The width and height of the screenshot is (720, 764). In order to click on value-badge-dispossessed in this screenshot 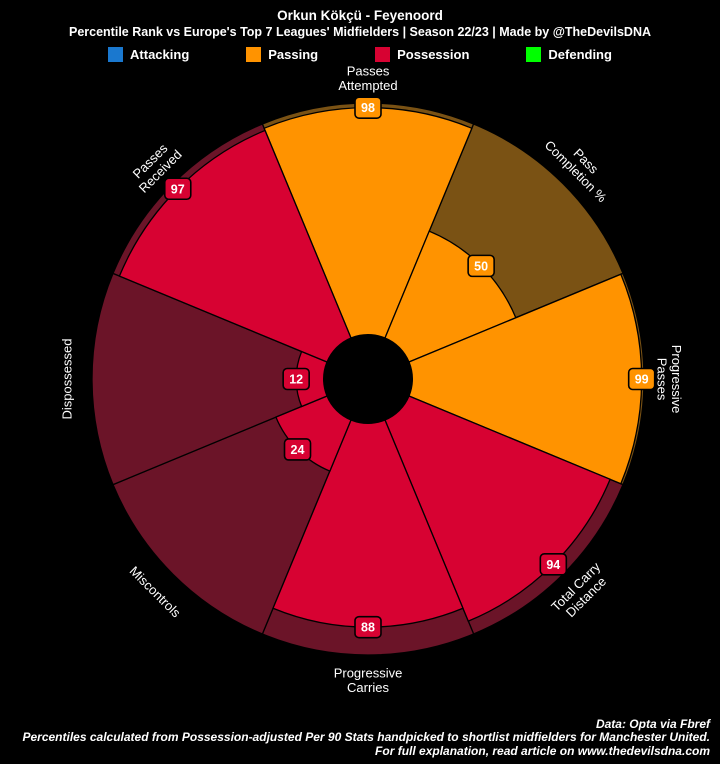, I will do `click(296, 379)`.